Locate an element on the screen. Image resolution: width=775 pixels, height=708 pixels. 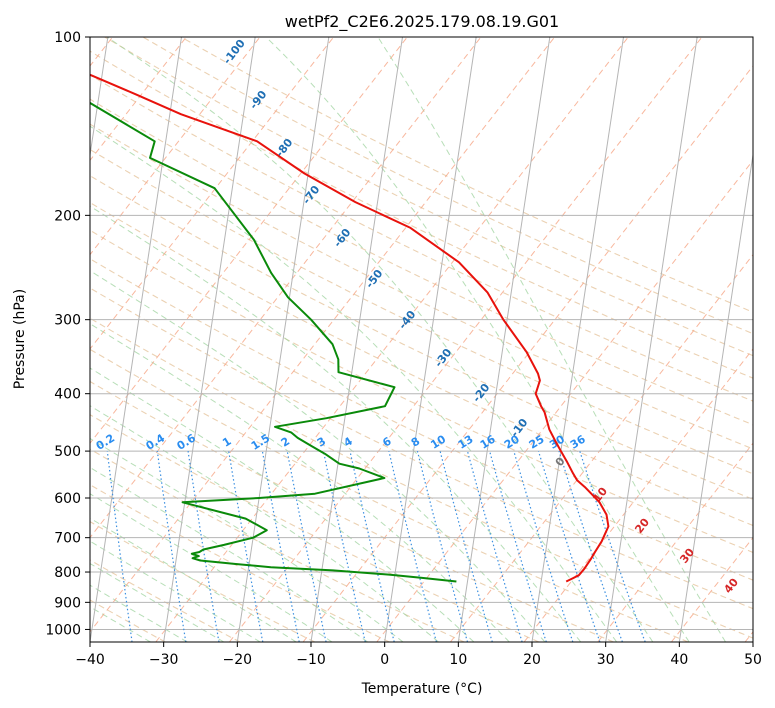
y-tick-label: 500 is located at coordinates (67, 452).